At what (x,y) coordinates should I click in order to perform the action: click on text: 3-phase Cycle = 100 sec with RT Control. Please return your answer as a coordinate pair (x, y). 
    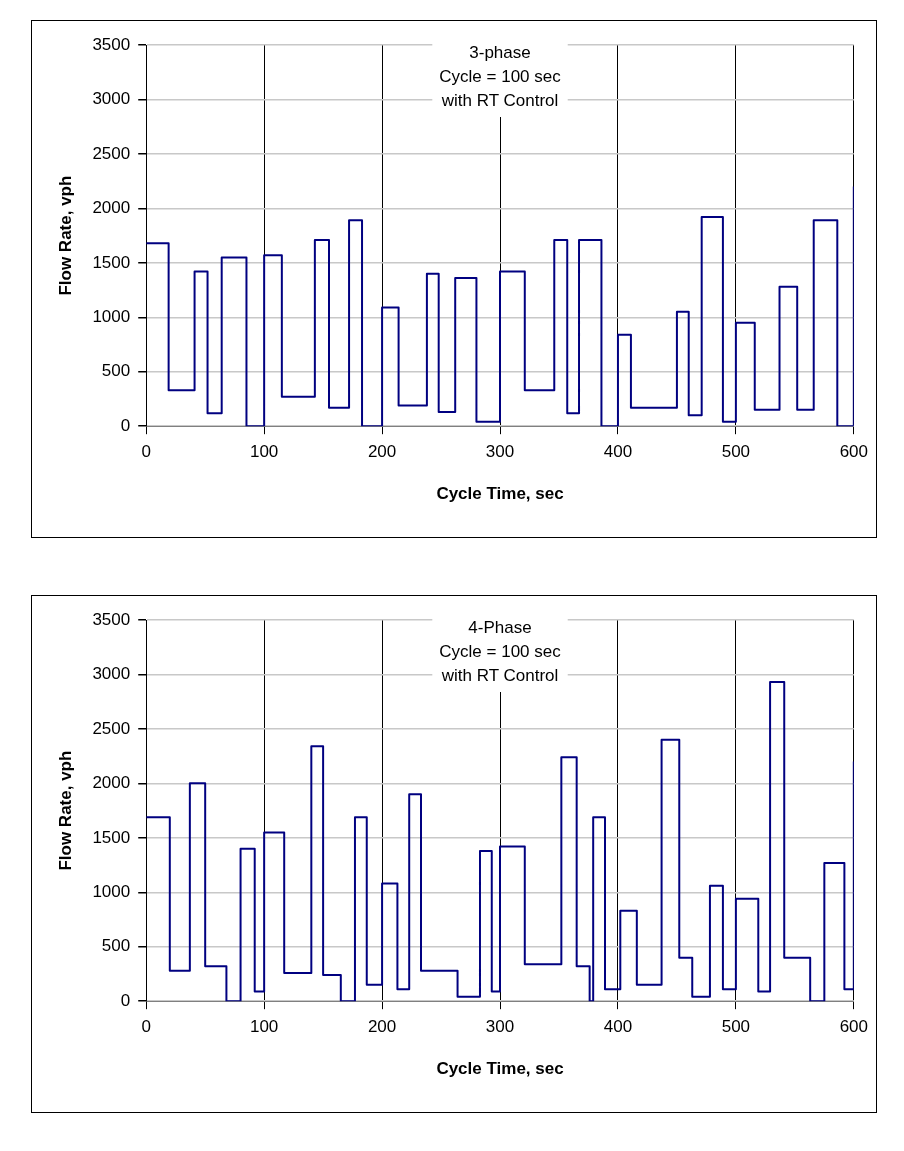
    Looking at the image, I should click on (500, 76).